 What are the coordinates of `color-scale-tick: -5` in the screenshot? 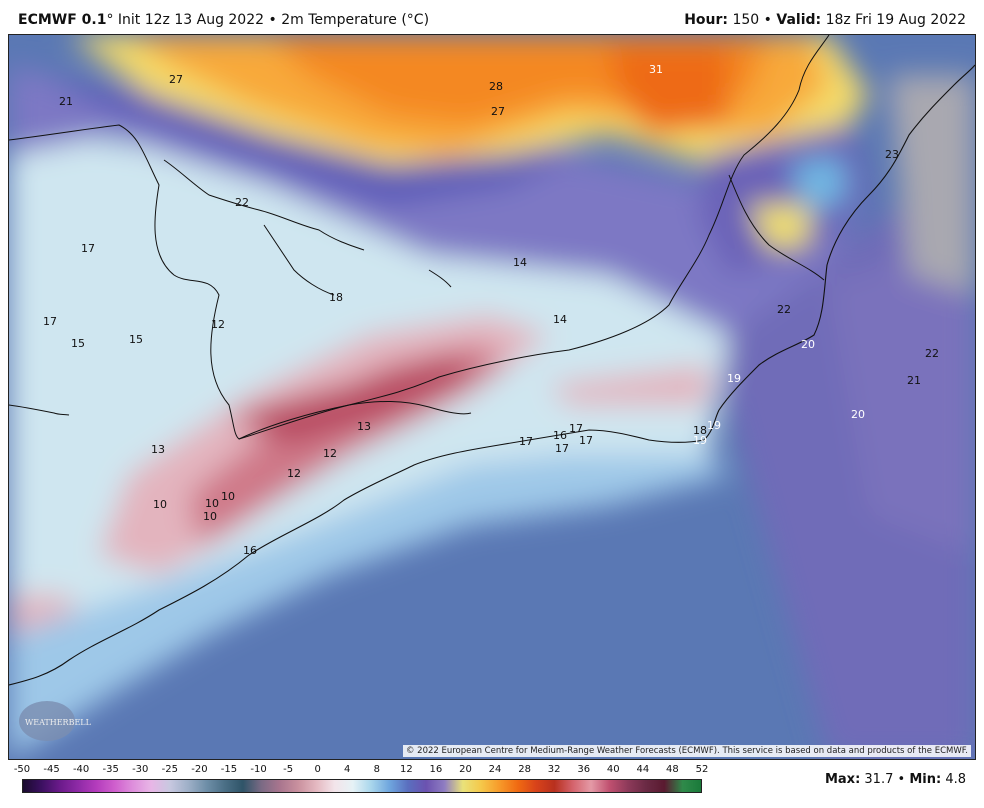 It's located at (288, 769).